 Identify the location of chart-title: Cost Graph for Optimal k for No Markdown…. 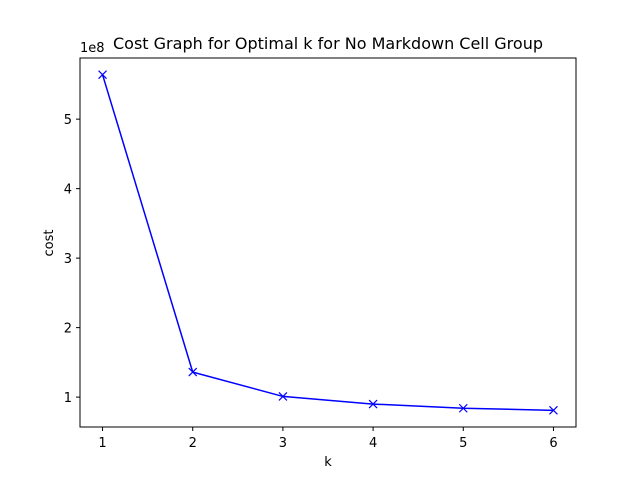
(328, 43).